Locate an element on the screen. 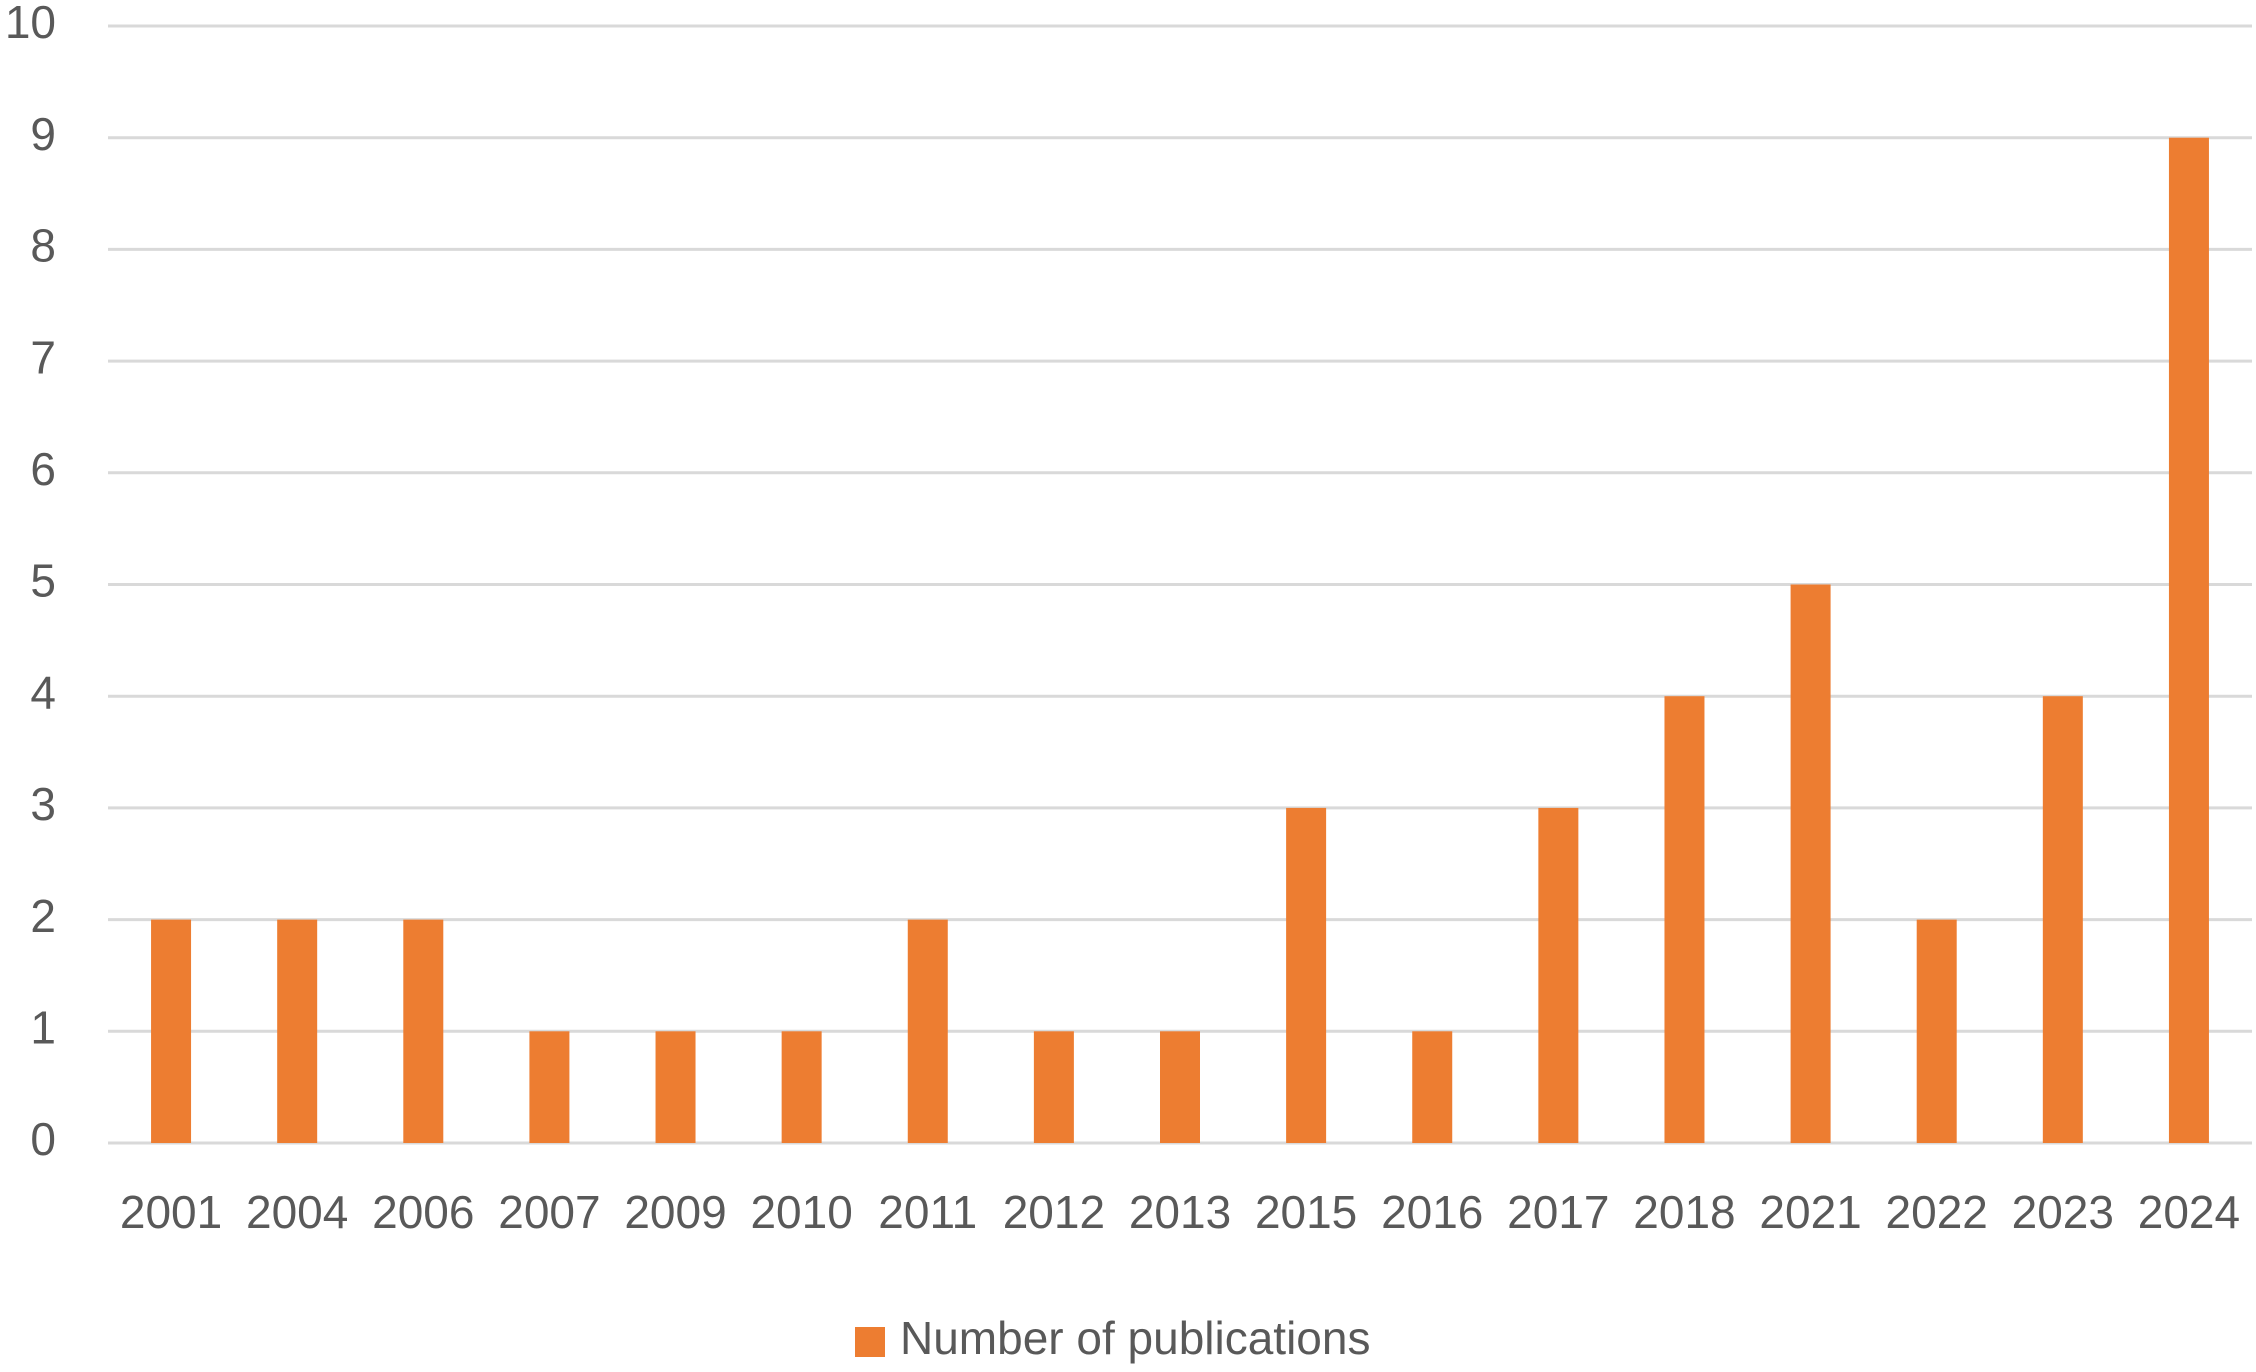 This screenshot has height=1372, width=2256. x-tick-label: 2009 is located at coordinates (675, 1212).